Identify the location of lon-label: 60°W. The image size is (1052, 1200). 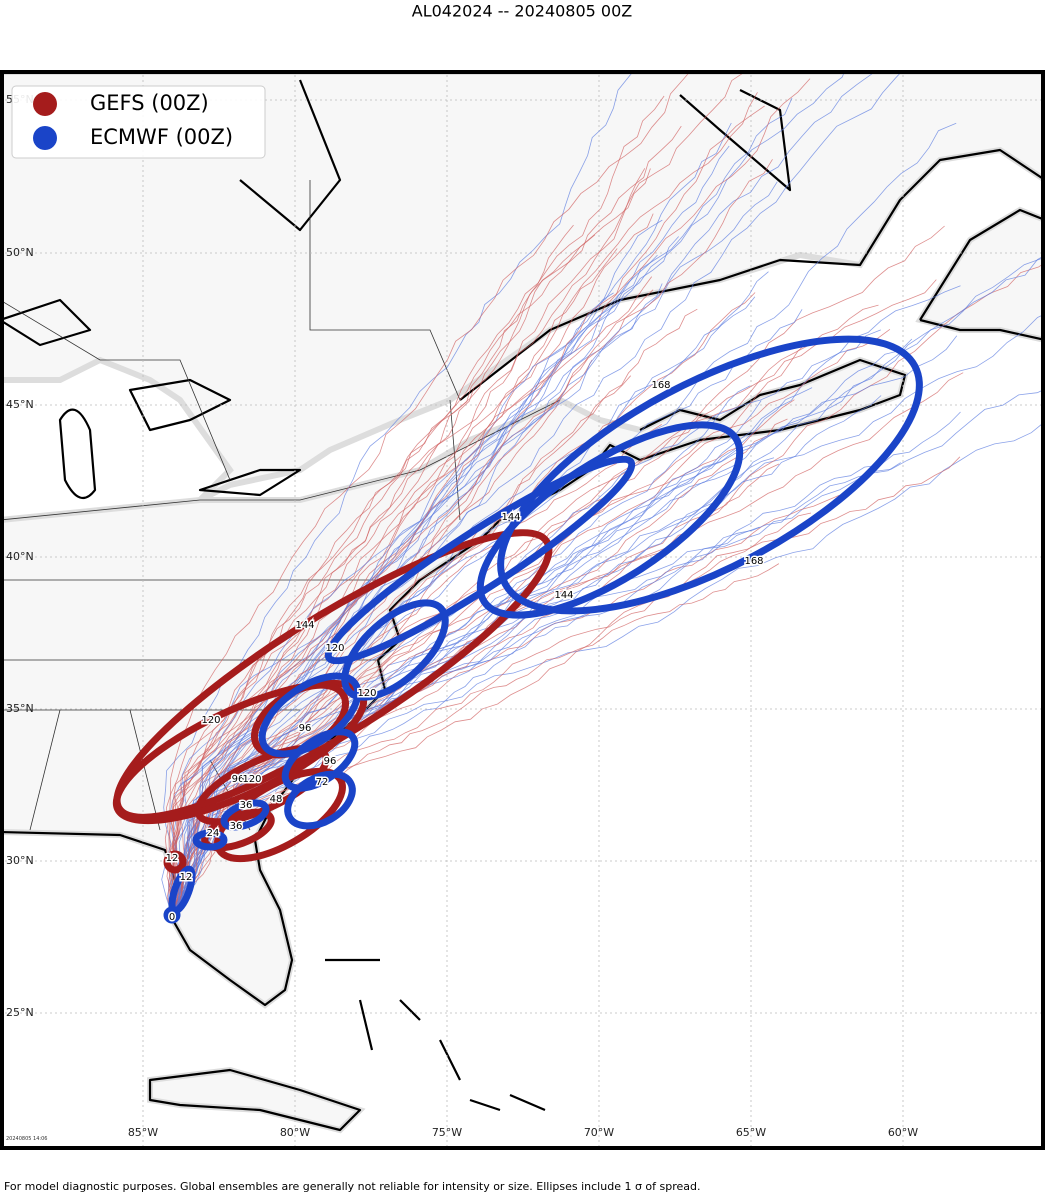
(903, 1132).